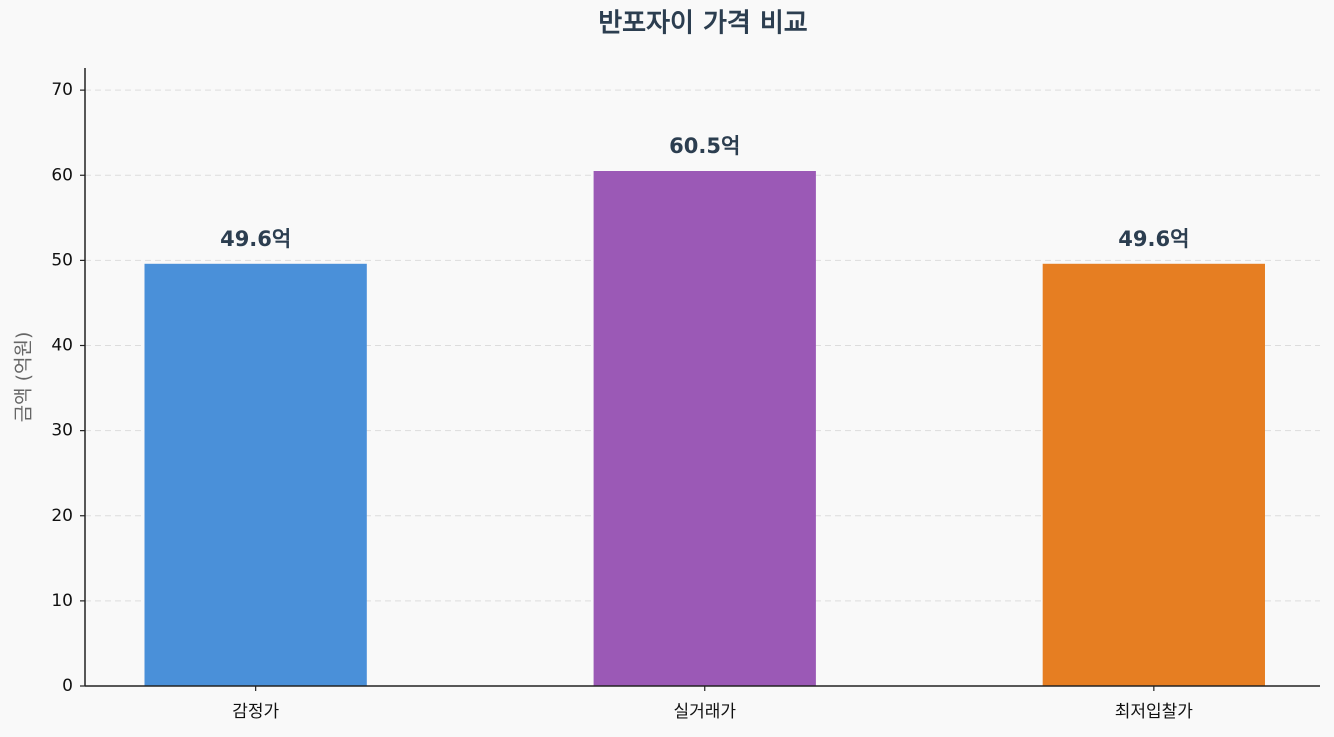 This screenshot has height=737, width=1334. I want to click on y-tick-label: 70, so click(62, 90).